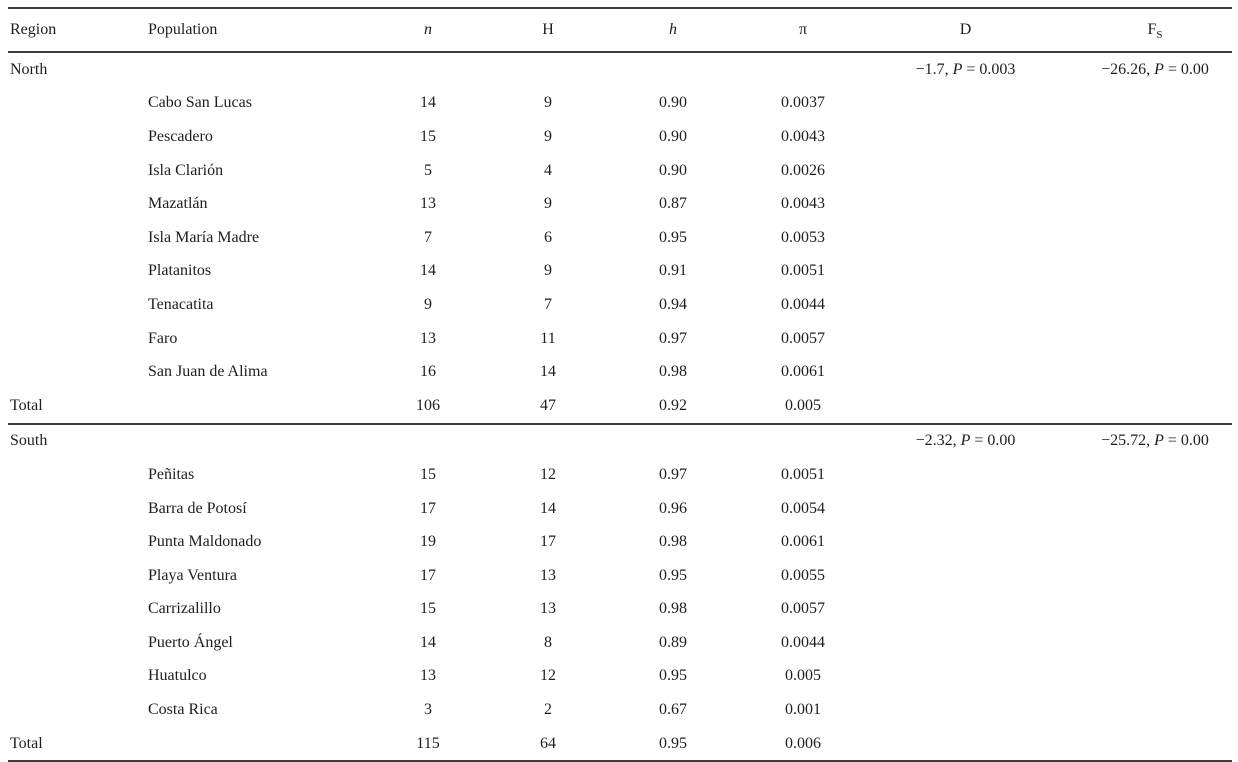 The height and width of the screenshot is (762, 1238). I want to click on cell-H: 11, so click(548, 338).